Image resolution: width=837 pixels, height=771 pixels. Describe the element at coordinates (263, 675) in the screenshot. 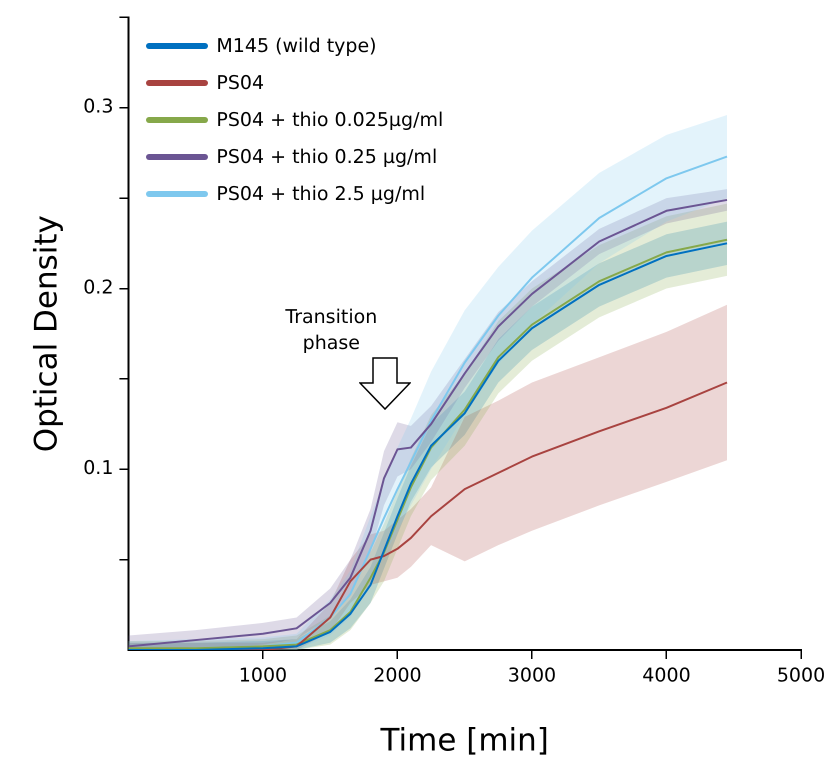

I see `x-tick-label: 1000` at that location.